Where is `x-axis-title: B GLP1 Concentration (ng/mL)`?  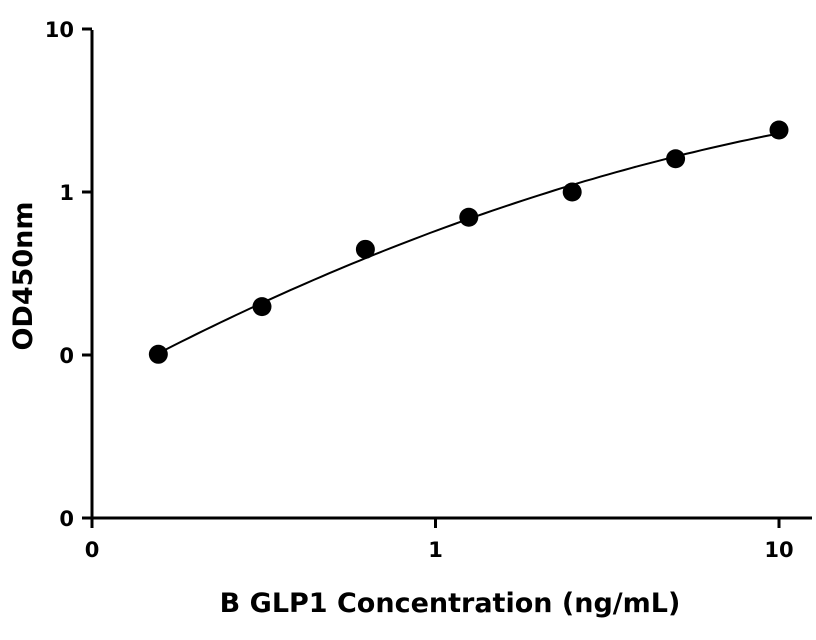
x-axis-title: B GLP1 Concentration (ng/mL) is located at coordinates (450, 603).